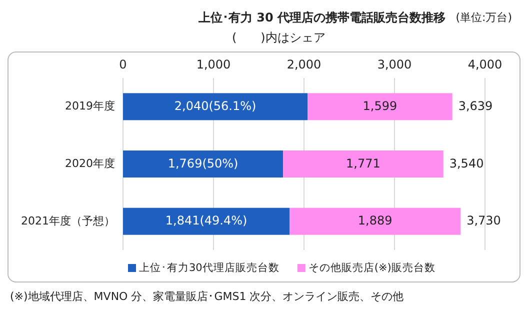  I want to click on total-label: 3,540, so click(466, 163).